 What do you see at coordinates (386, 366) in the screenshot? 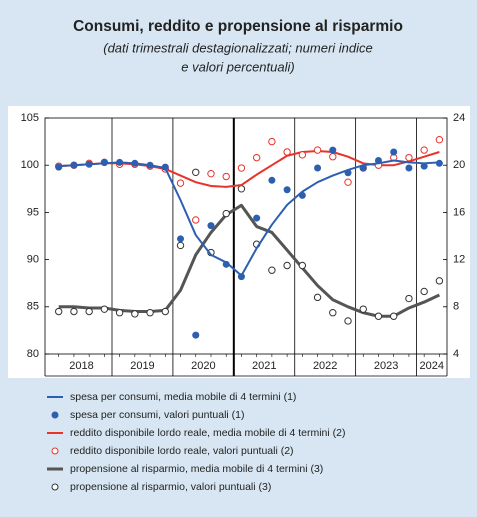
I see `x-tick-label: 2023` at bounding box center [386, 366].